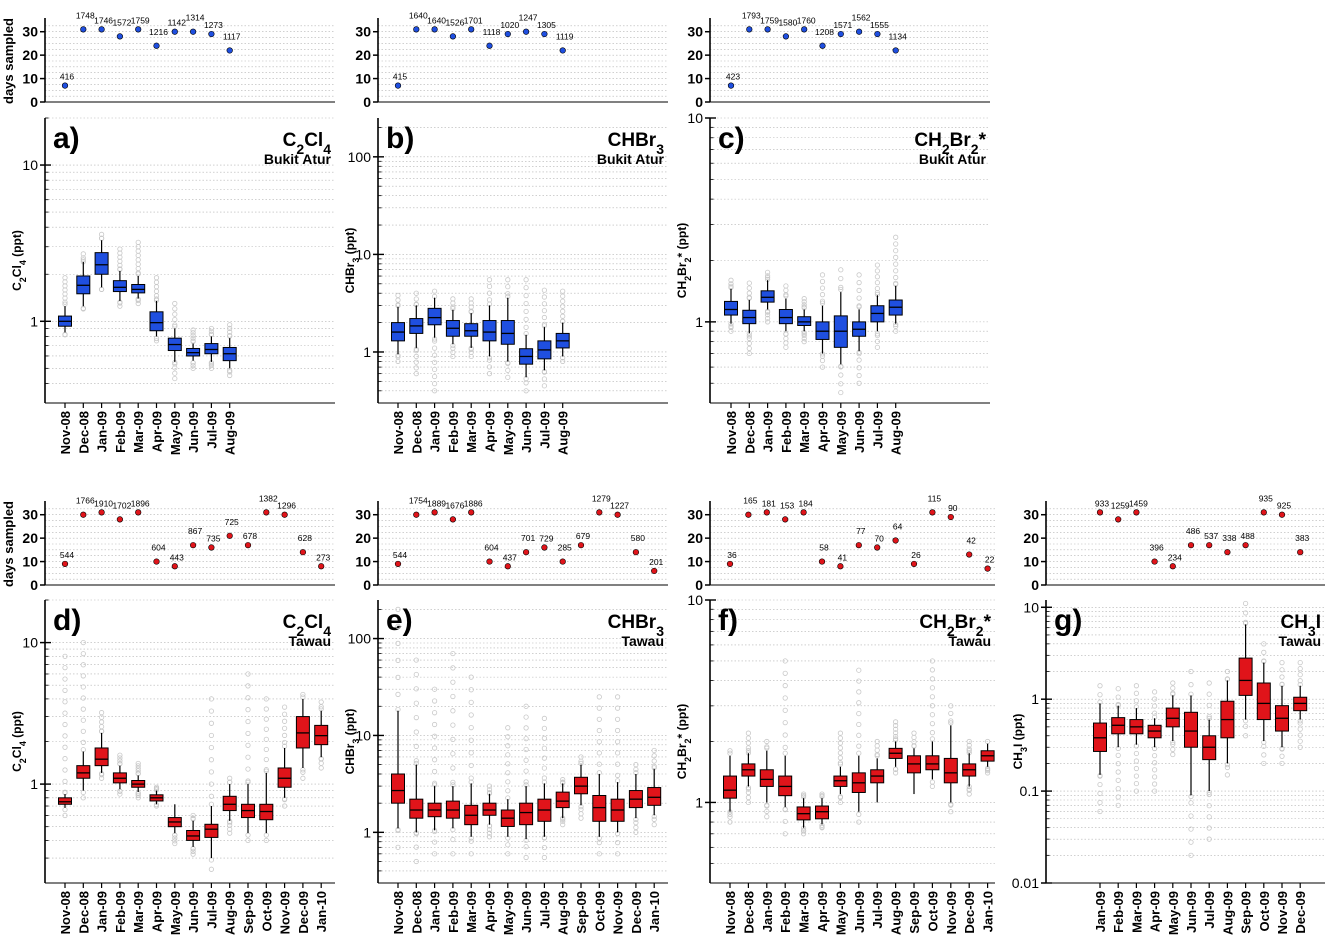  I want to click on x-tick-label: Jul-09, so click(544, 430).